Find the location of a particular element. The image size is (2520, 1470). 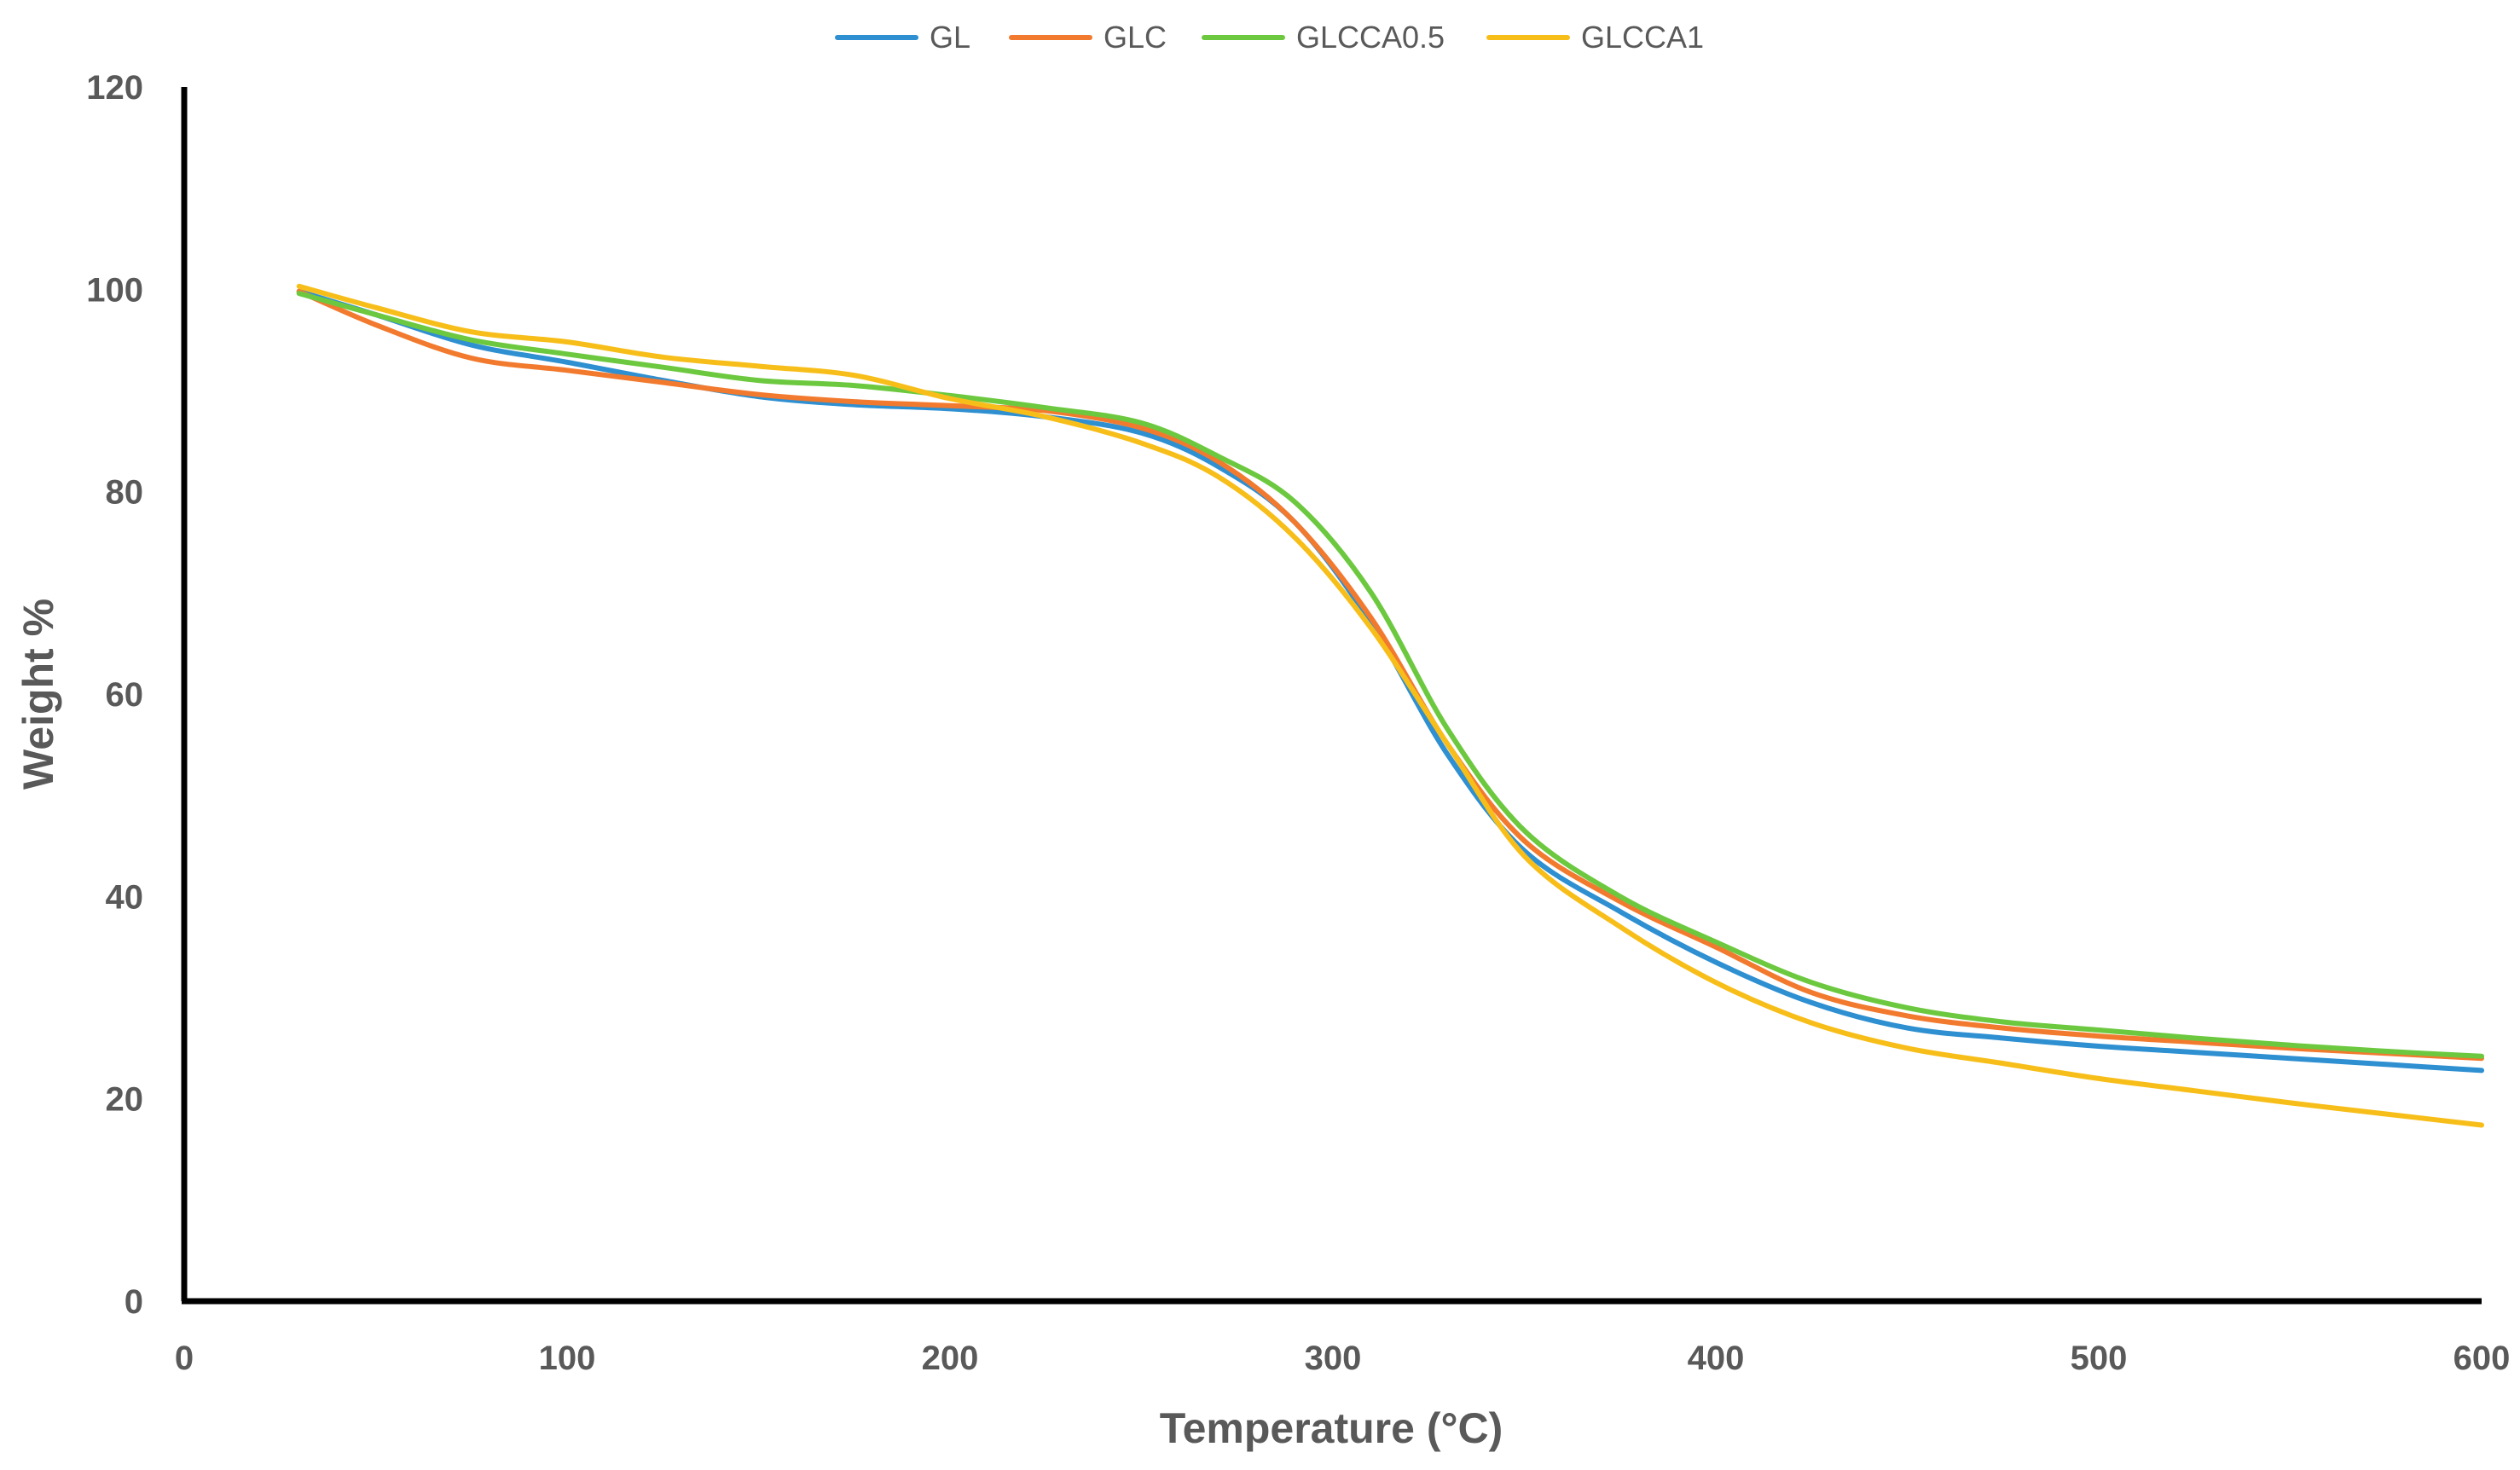

y-tick-labels: 0 20 40 60 80 100 120 is located at coordinates (115, 695).